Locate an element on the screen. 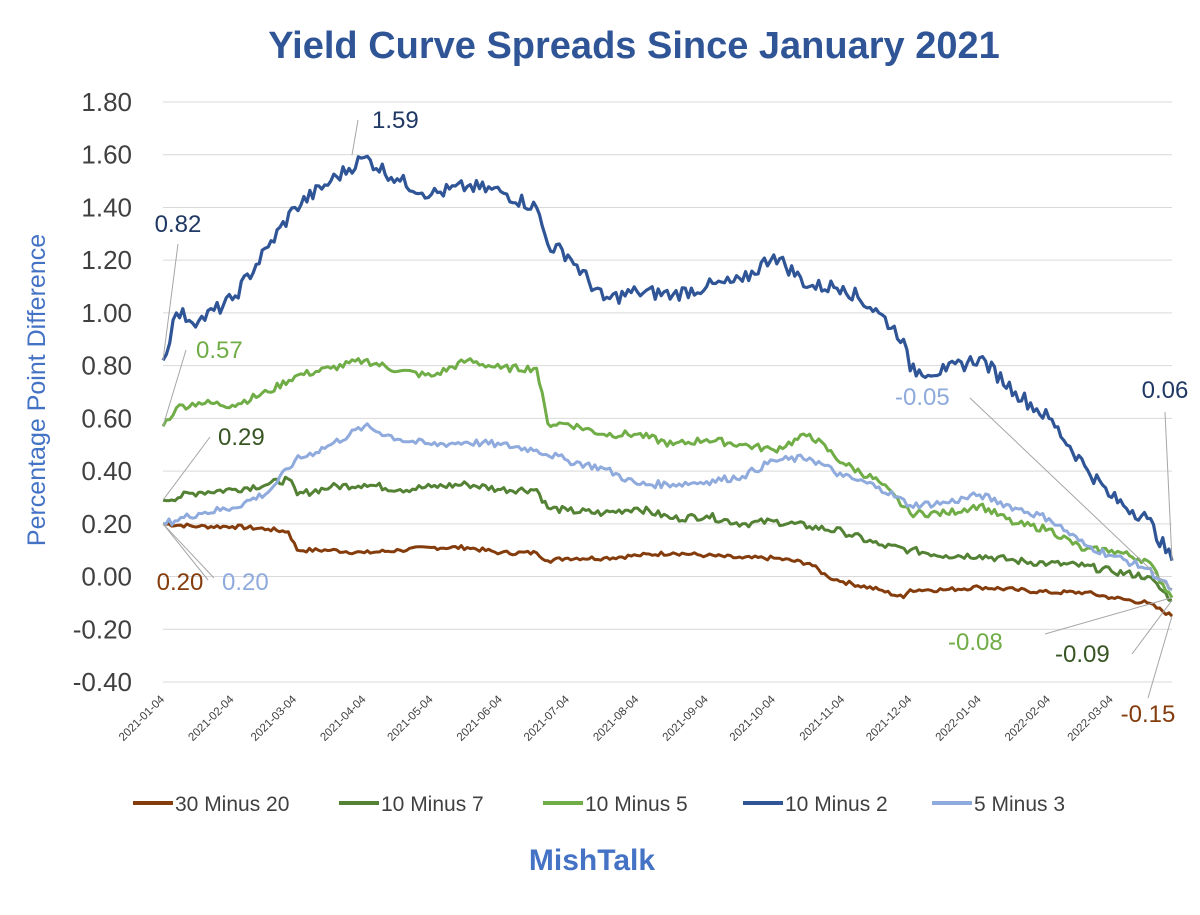  legend-entry: 30 Minus 20 is located at coordinates (232, 804).